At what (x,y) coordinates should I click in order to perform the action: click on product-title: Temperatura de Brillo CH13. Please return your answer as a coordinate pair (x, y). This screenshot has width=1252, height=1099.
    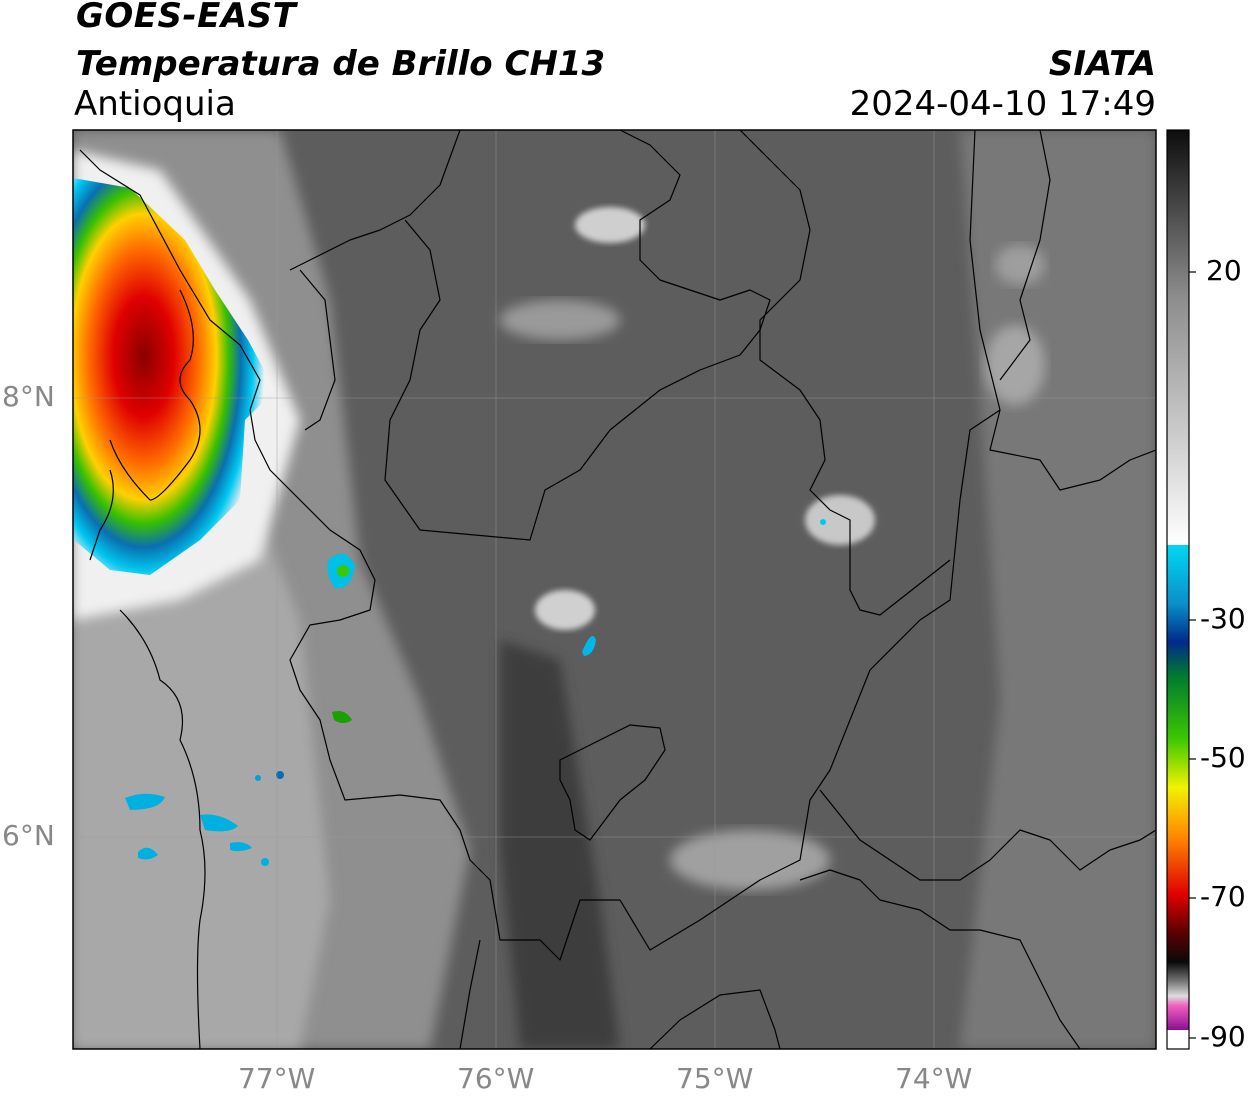
    Looking at the image, I should click on (341, 64).